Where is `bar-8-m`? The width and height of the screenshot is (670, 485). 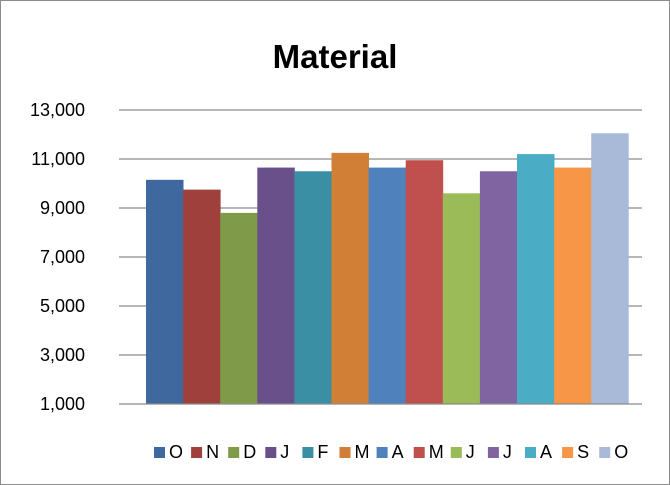
bar-8-m is located at coordinates (424, 282).